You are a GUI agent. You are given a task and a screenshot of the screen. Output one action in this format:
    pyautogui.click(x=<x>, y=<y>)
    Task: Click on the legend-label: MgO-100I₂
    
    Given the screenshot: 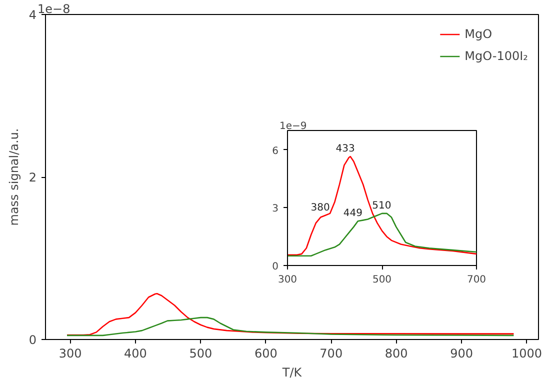 What is the action you would take?
    pyautogui.click(x=496, y=56)
    